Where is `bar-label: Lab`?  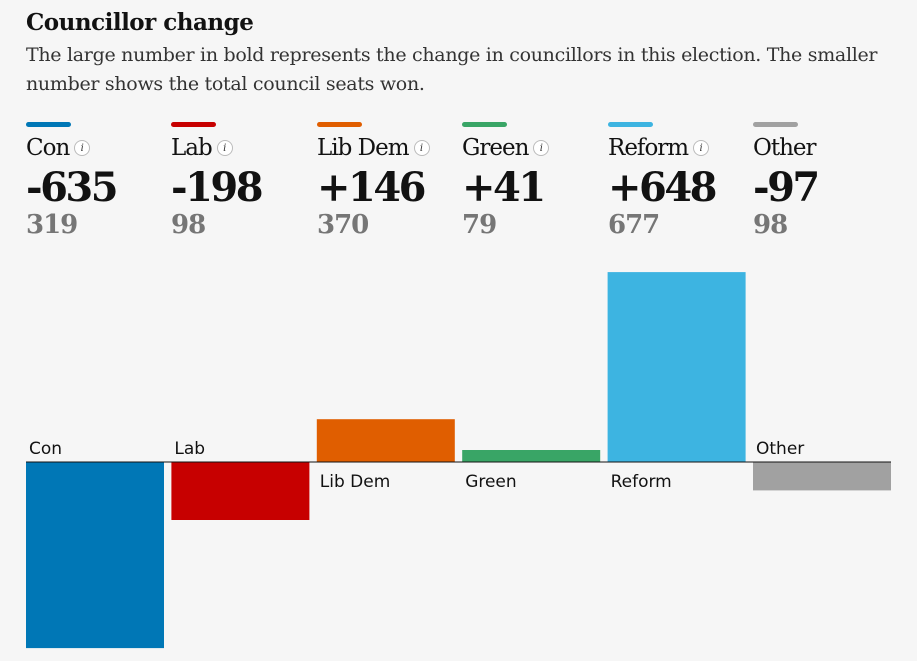
bar-label: Lab is located at coordinates (189, 449).